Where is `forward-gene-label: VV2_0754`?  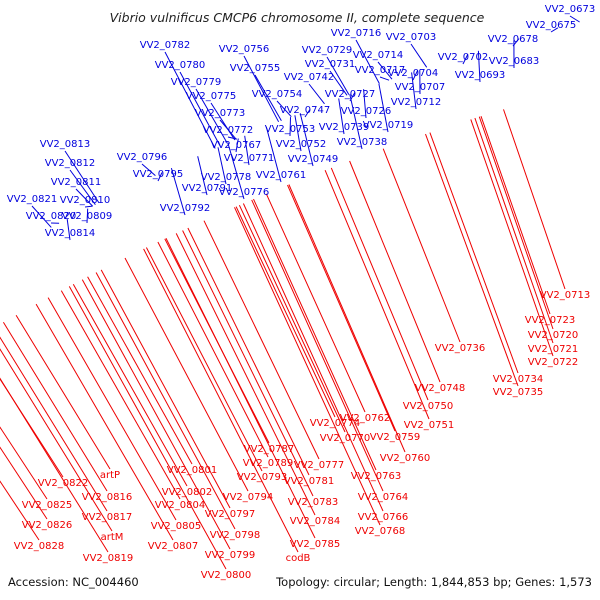
forward-gene-label: VV2_0754 is located at coordinates (277, 94).